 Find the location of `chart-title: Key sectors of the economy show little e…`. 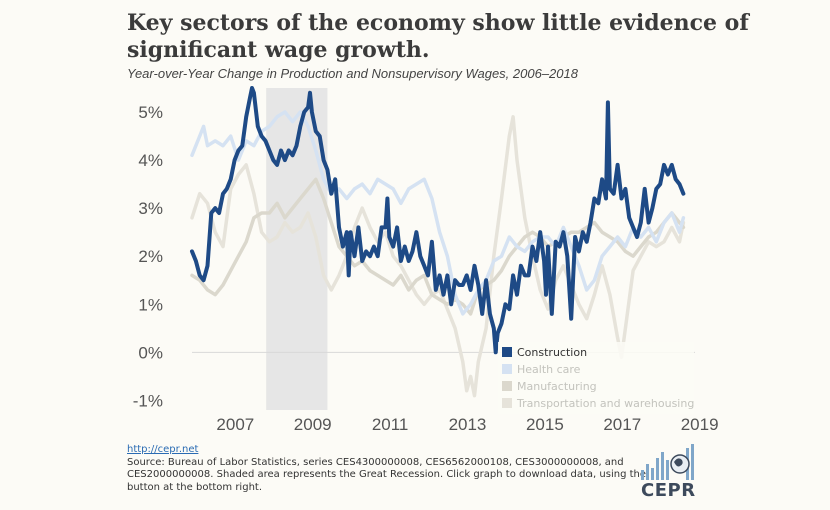

chart-title: Key sectors of the economy show little e… is located at coordinates (438, 36).